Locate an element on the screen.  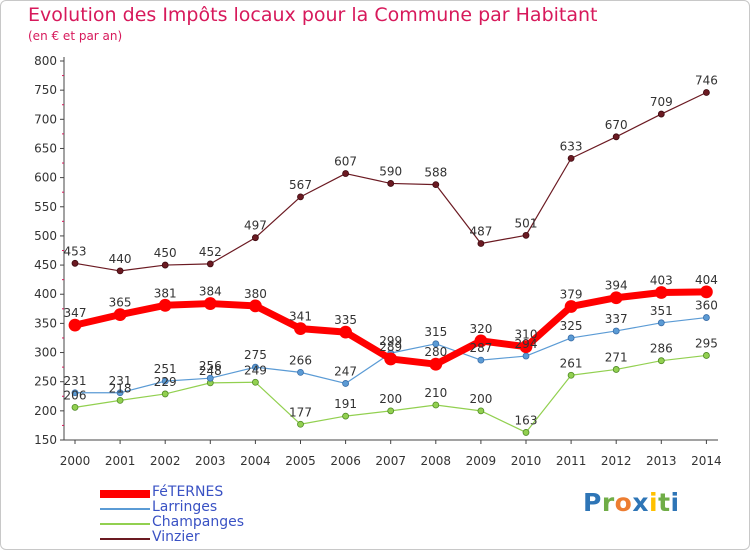
data-label-champanges: 218 is located at coordinates (120, 388).